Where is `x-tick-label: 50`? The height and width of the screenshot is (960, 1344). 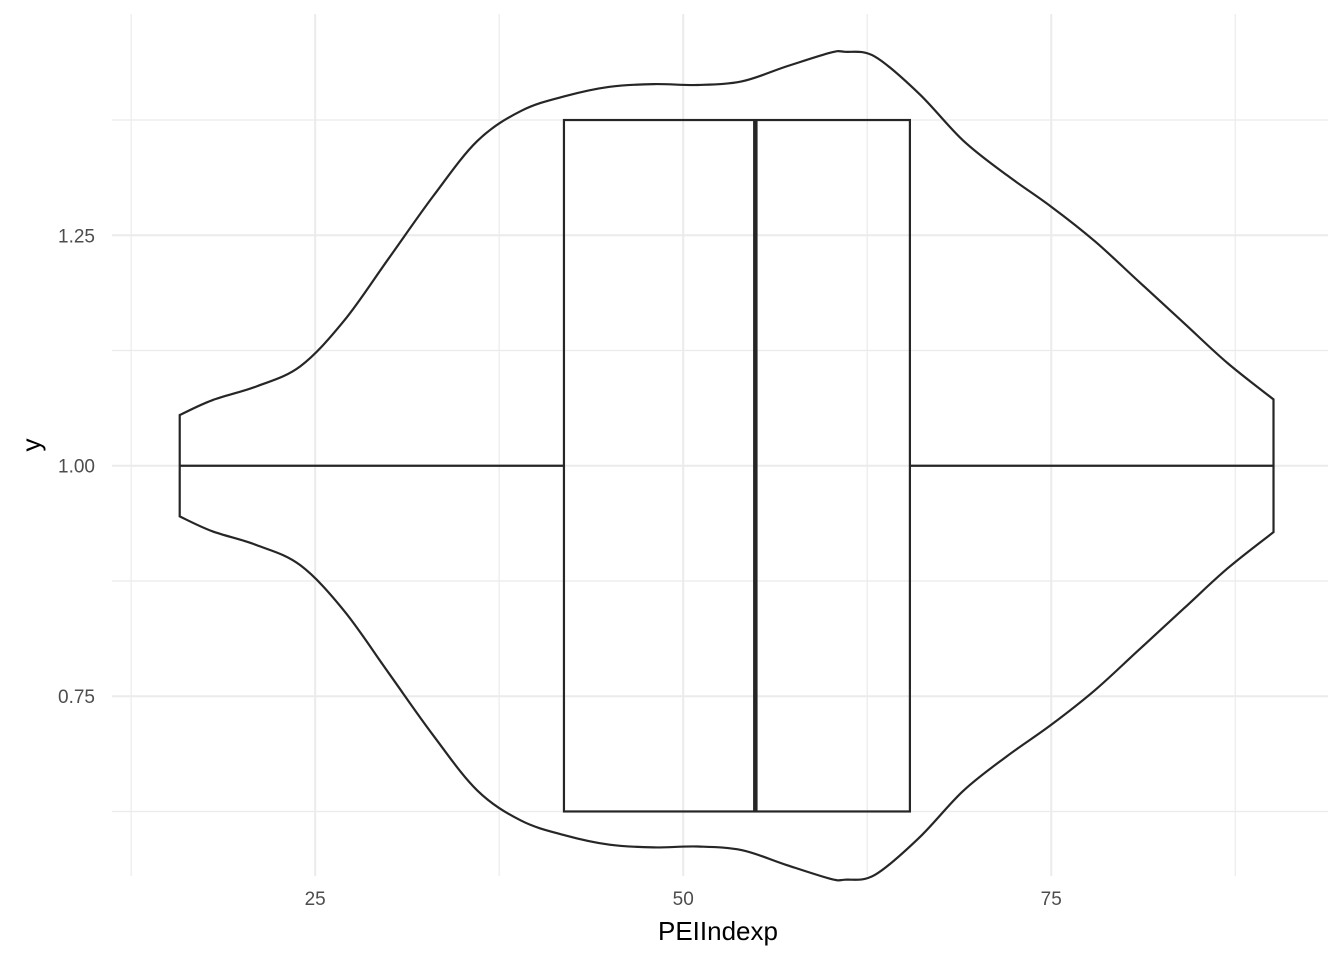
x-tick-label: 50 is located at coordinates (683, 899).